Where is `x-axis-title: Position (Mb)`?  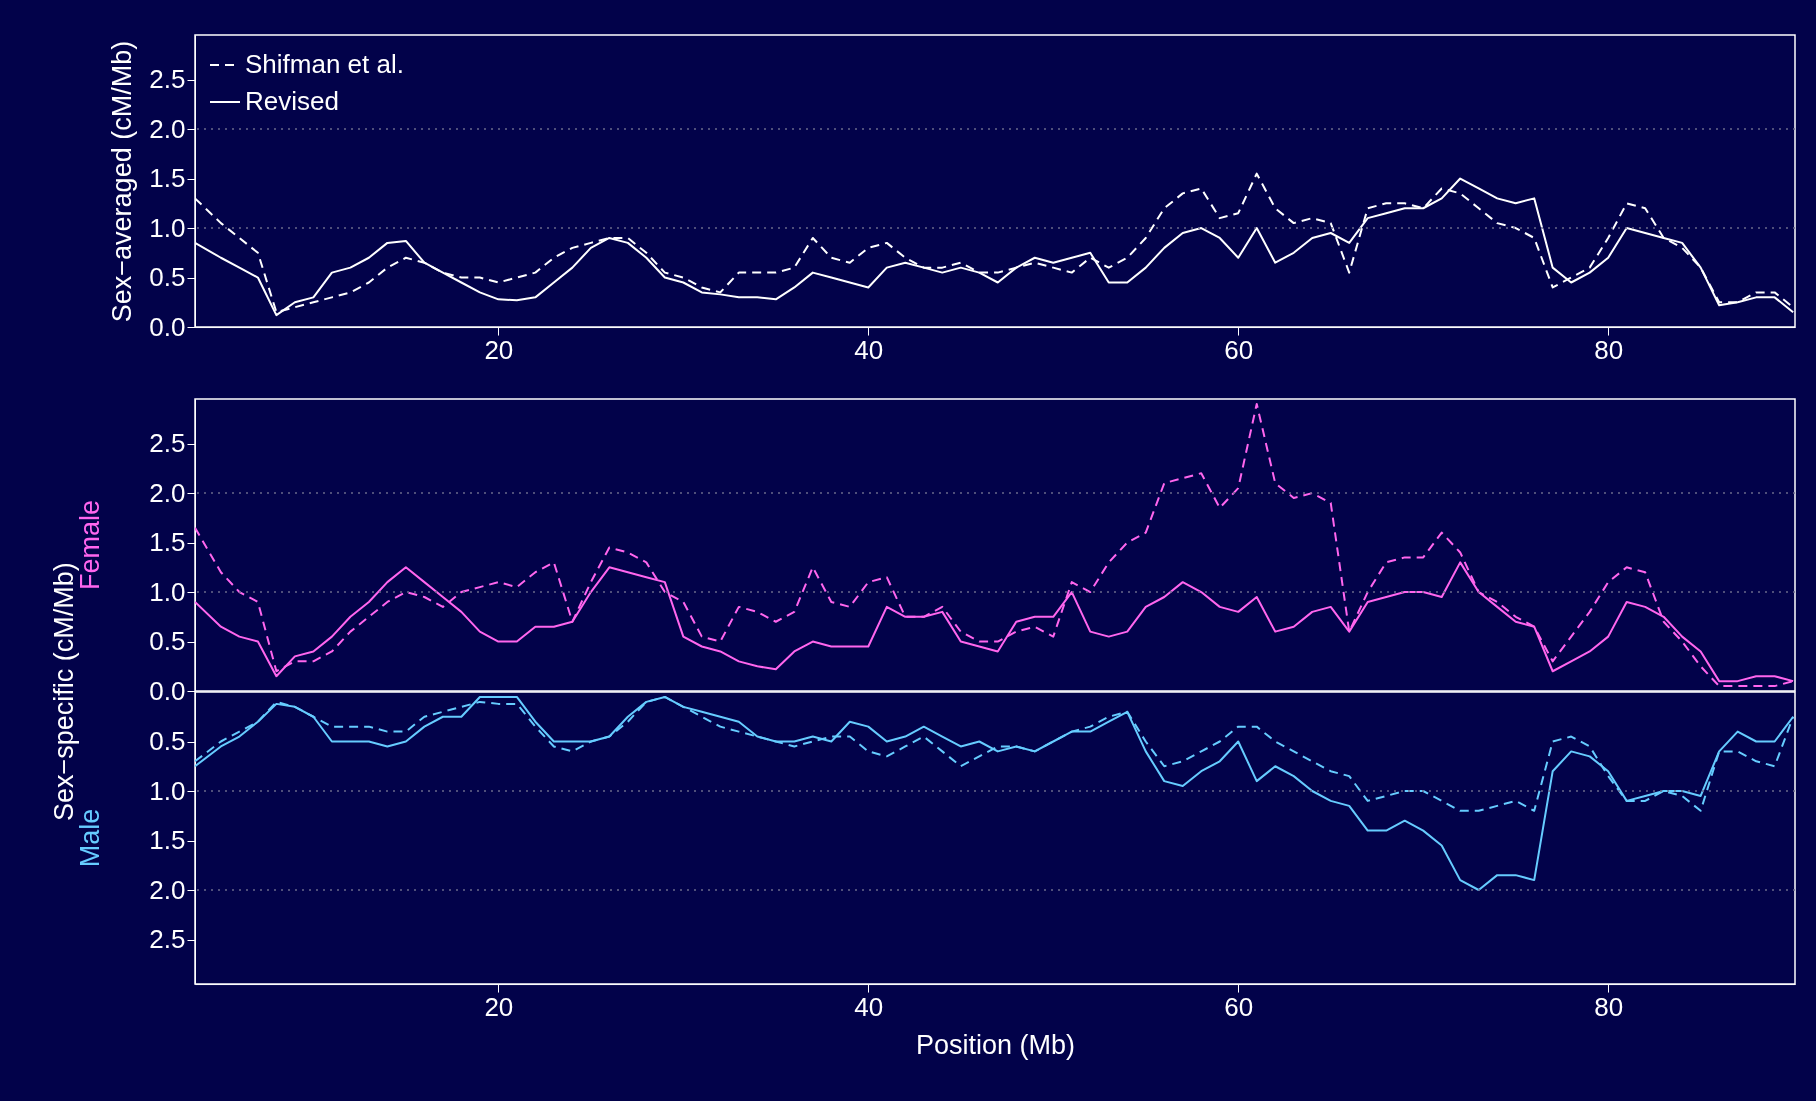
x-axis-title: Position (Mb) is located at coordinates (995, 1044).